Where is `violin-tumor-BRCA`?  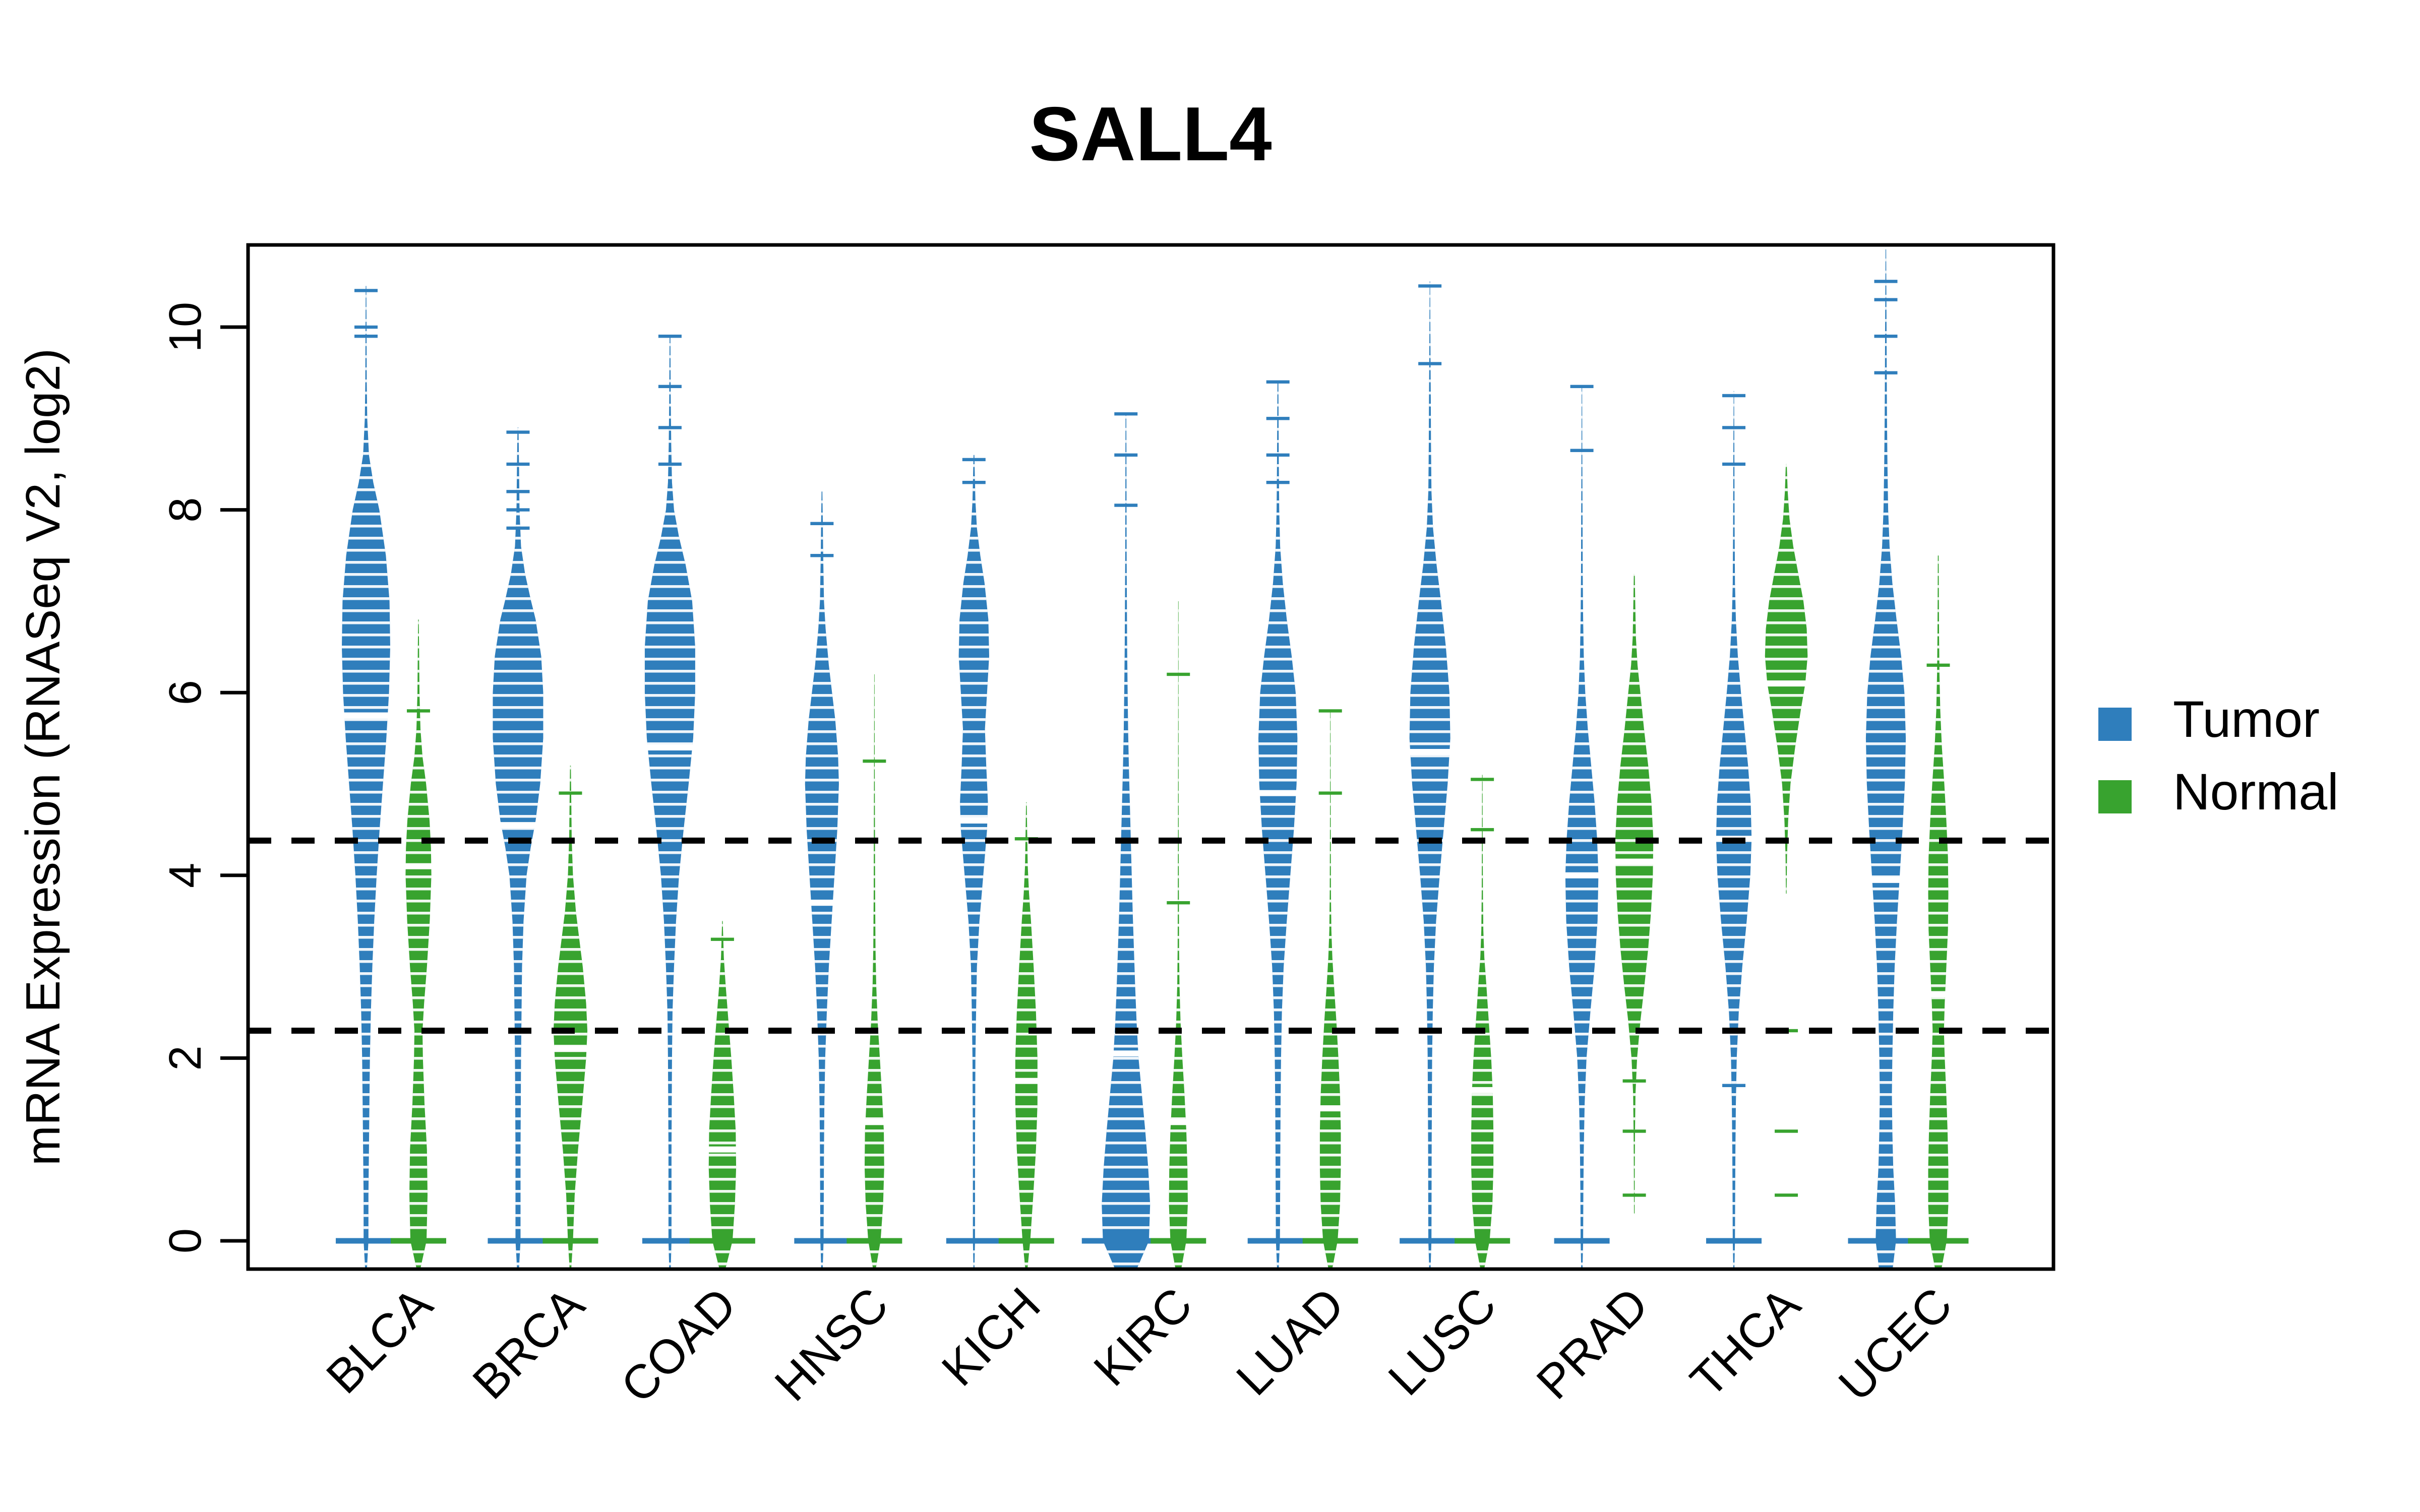 violin-tumor-BRCA is located at coordinates (518, 848).